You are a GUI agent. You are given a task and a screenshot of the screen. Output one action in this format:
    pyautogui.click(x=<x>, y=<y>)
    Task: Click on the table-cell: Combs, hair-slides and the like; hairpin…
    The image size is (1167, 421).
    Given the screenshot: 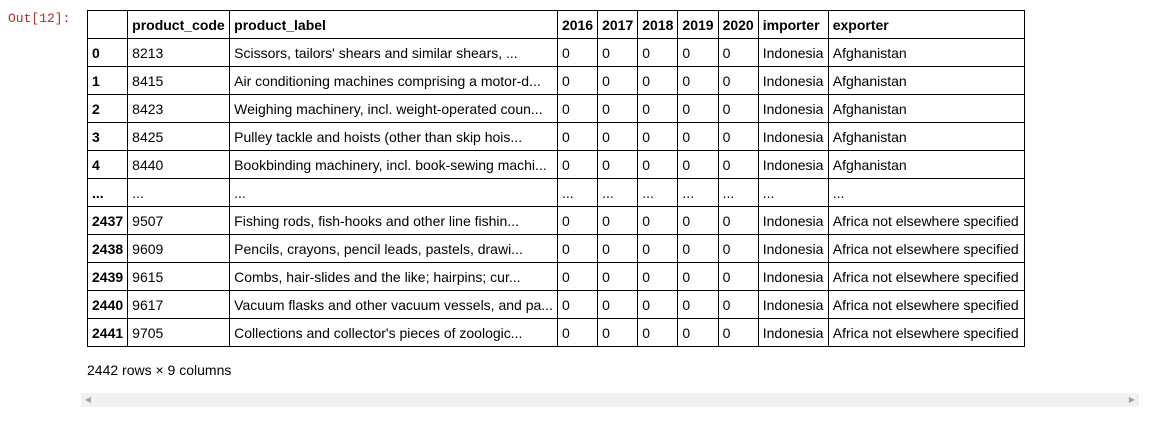 What is the action you would take?
    pyautogui.click(x=393, y=276)
    